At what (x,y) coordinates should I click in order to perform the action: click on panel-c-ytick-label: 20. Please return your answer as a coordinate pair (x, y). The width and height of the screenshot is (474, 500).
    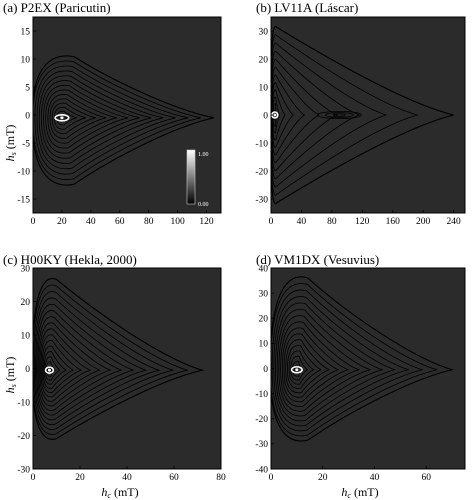
    Looking at the image, I should click on (26, 303).